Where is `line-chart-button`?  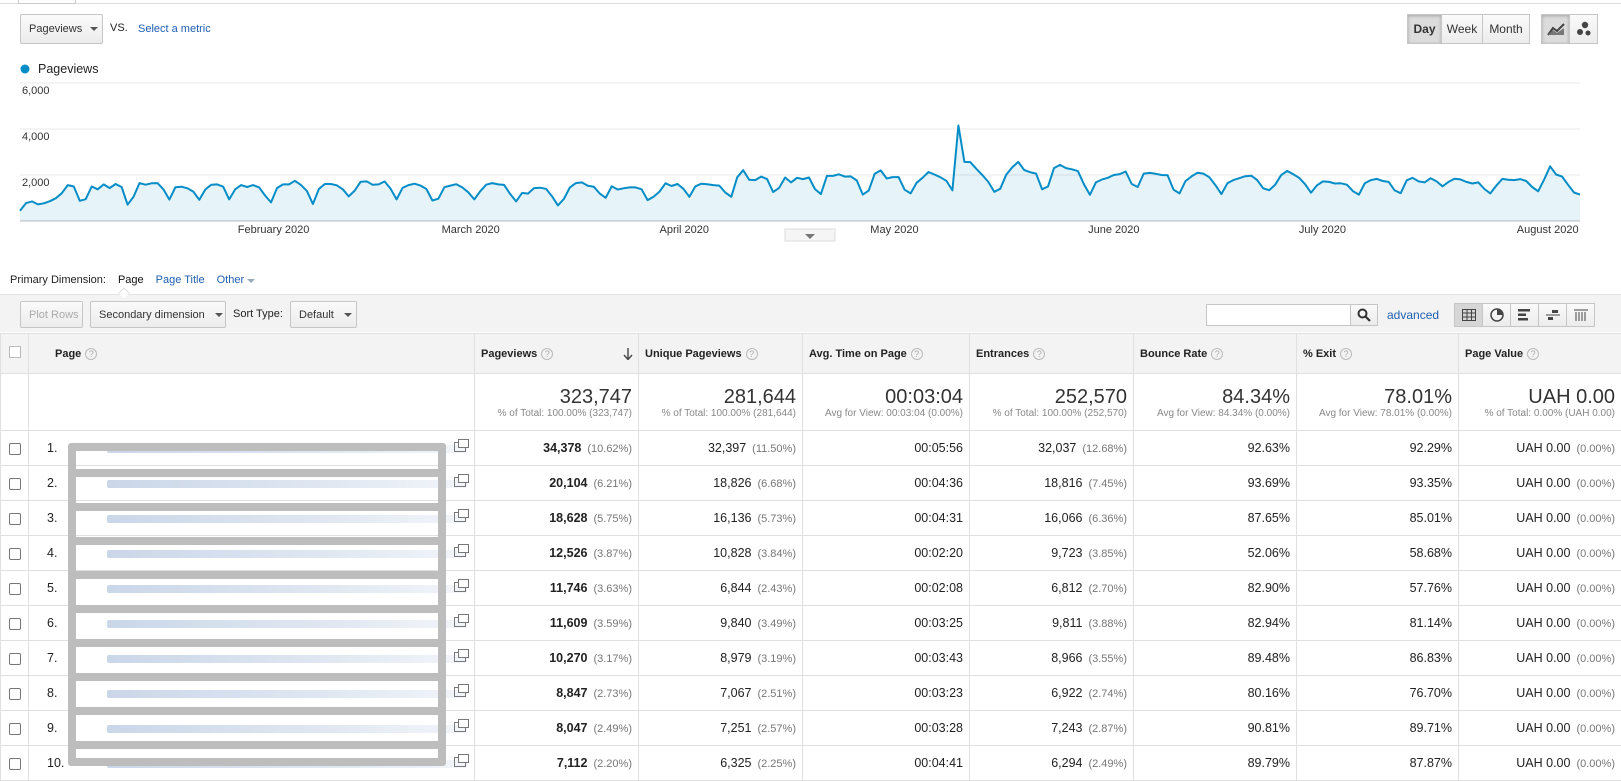 line-chart-button is located at coordinates (1555, 29).